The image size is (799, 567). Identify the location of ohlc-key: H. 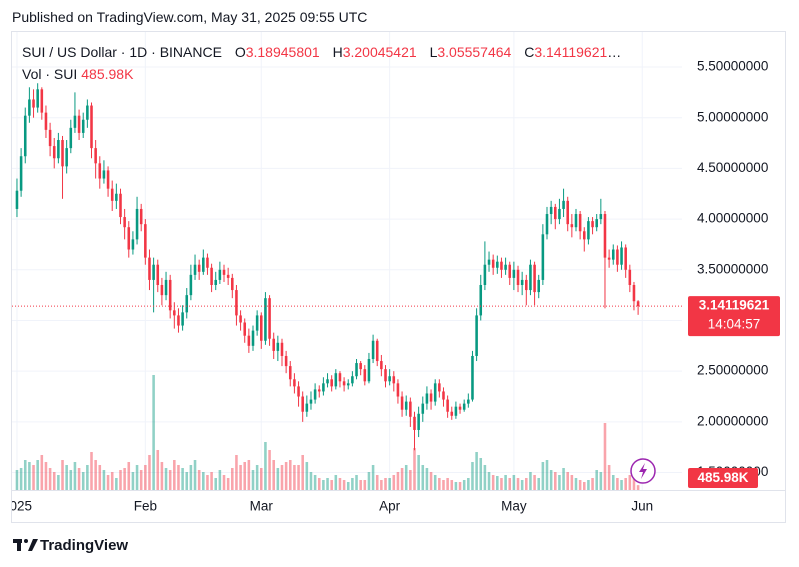
(337, 52).